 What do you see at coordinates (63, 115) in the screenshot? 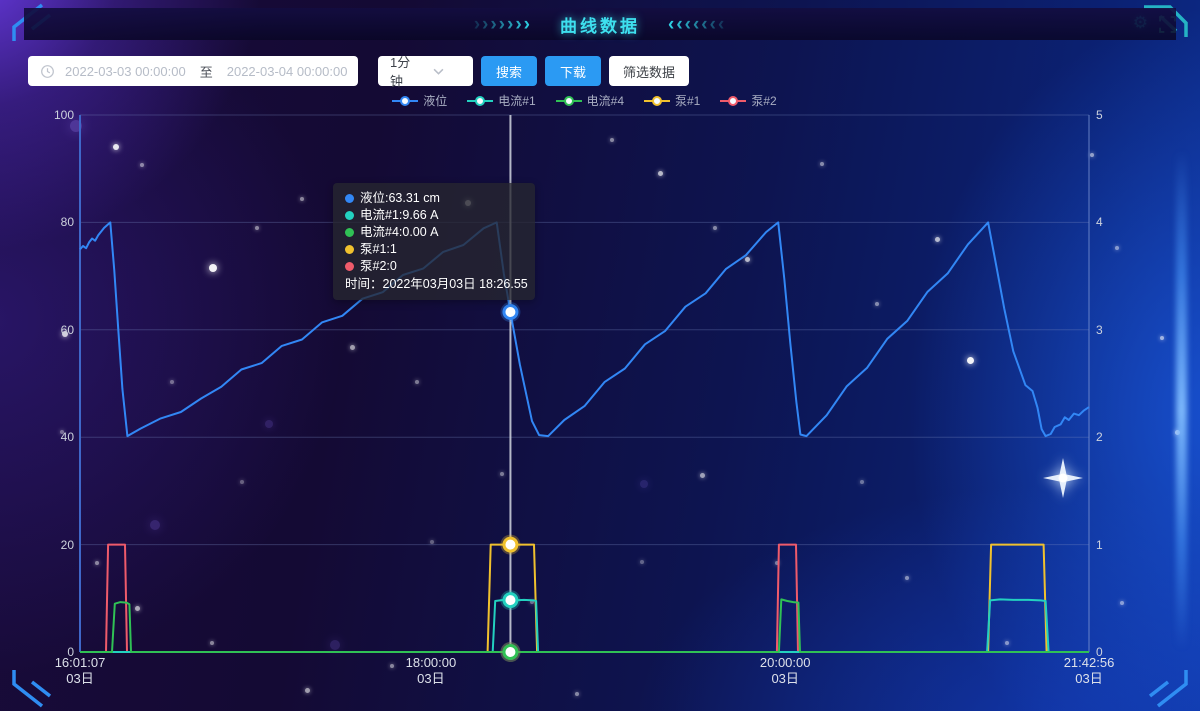
I see `y-axis-left-tick-label: 100` at bounding box center [63, 115].